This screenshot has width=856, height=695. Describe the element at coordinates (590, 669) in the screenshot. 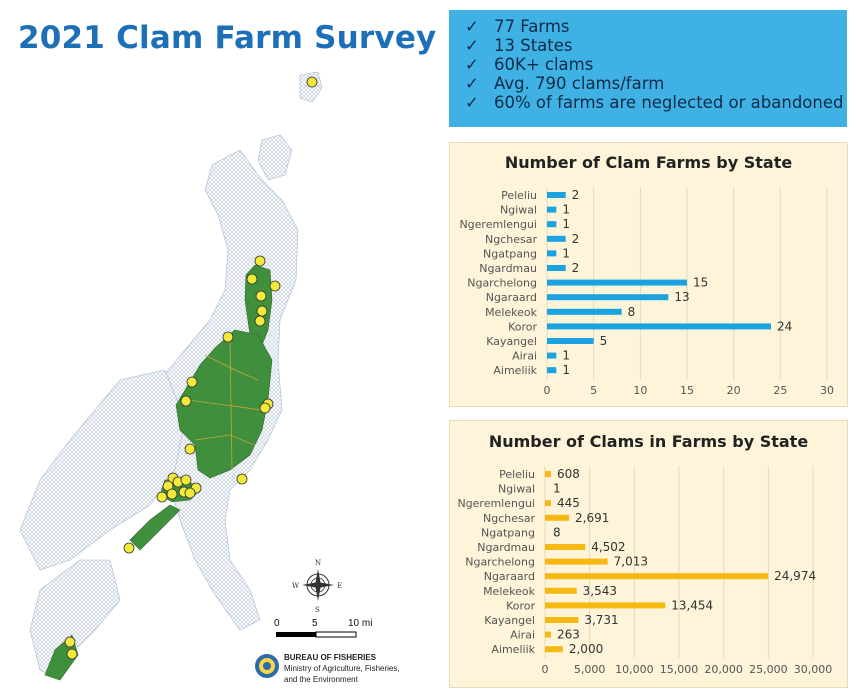

I see `x-tick-label: 5,000` at that location.